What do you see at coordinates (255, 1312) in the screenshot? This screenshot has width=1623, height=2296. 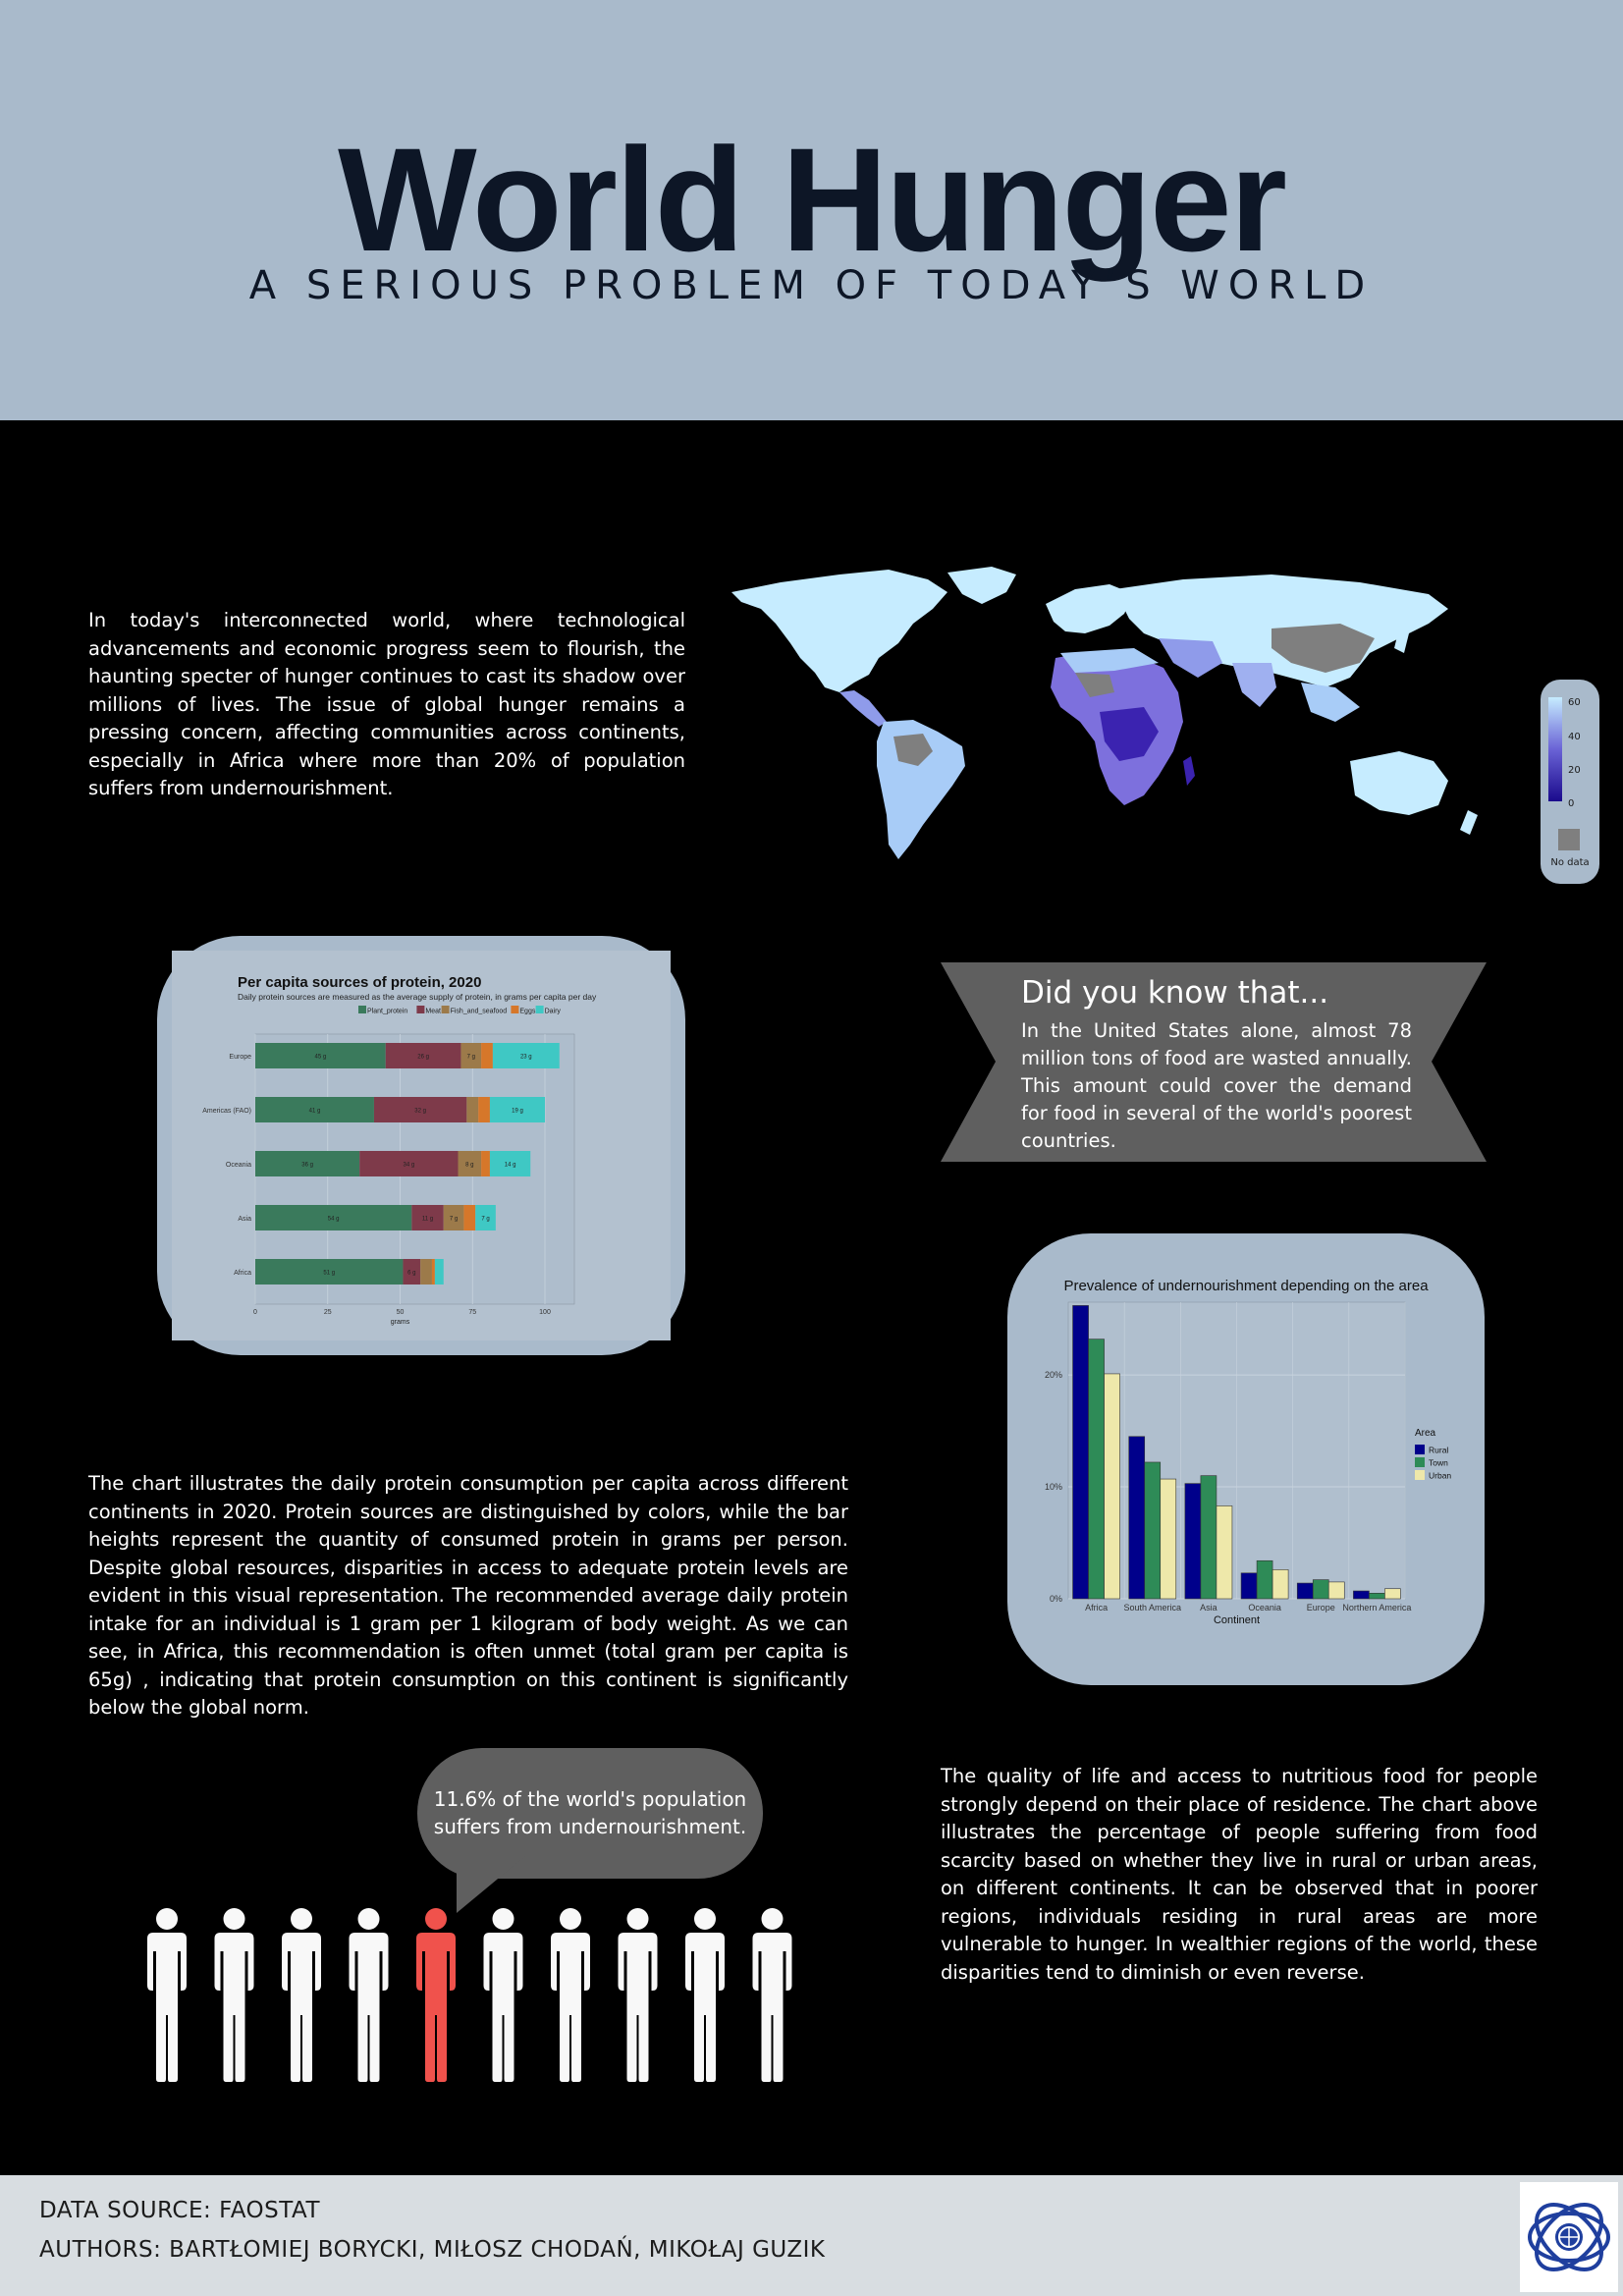 I see `x-tick-label: 0` at bounding box center [255, 1312].